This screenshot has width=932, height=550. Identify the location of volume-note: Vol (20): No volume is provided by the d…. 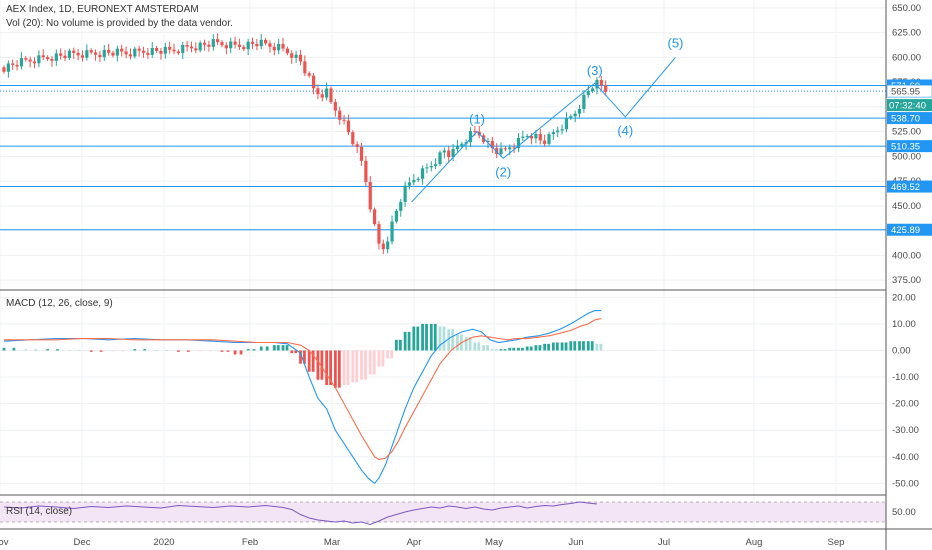
(119, 23).